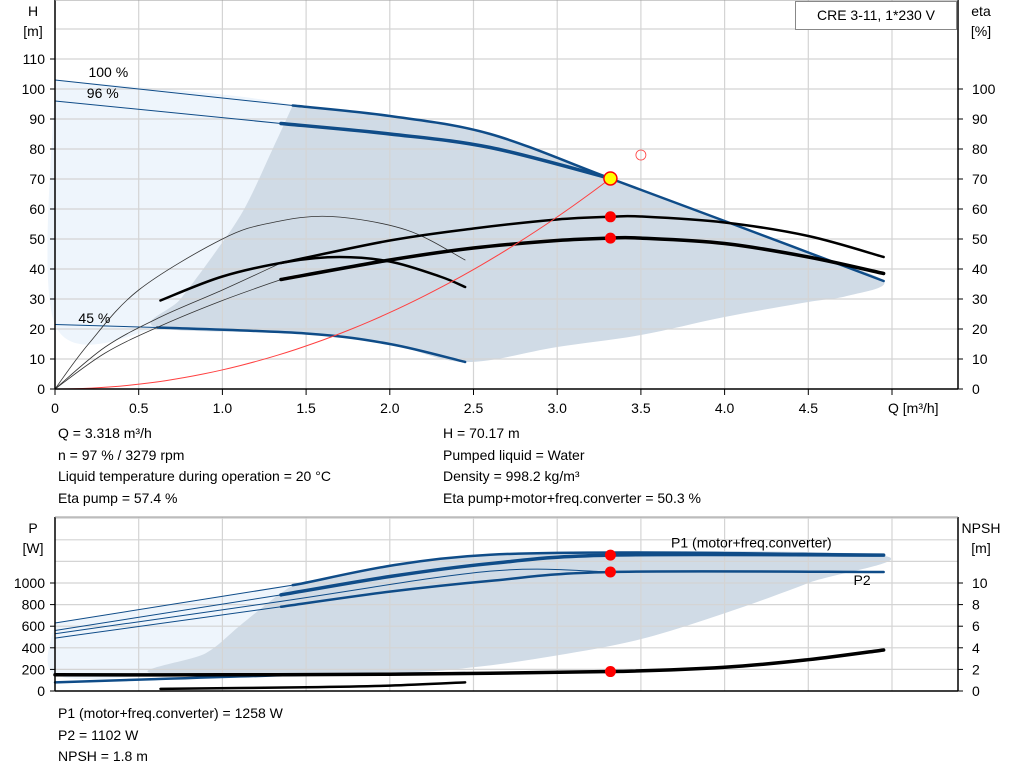 The height and width of the screenshot is (781, 1024). Describe the element at coordinates (511, 476) in the screenshot. I see `info-density: Density = 998.2 kg/m³` at that location.